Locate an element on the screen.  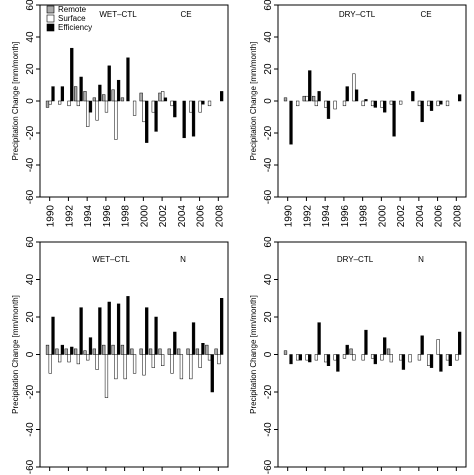
panel-label: DRY–CTL is located at coordinates (355, 259).